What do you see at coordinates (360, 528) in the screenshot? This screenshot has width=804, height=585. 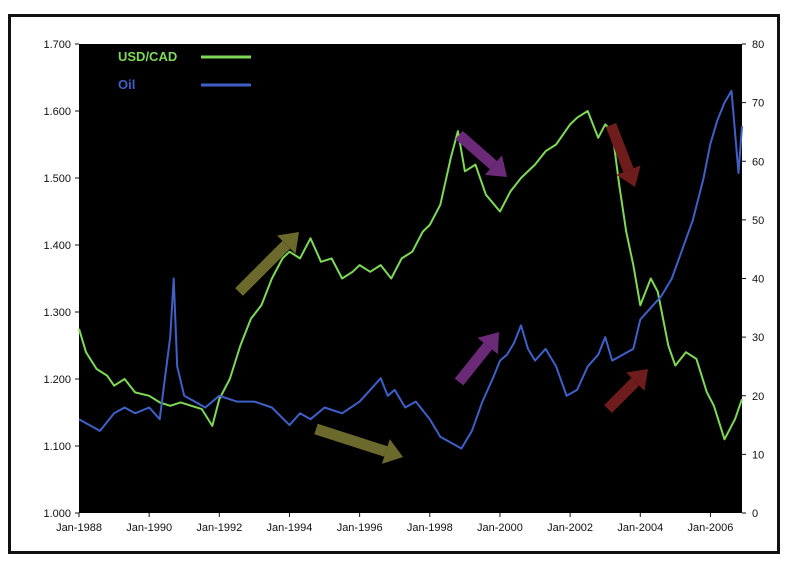 I see `x-tick-label: Jan-1996` at bounding box center [360, 528].